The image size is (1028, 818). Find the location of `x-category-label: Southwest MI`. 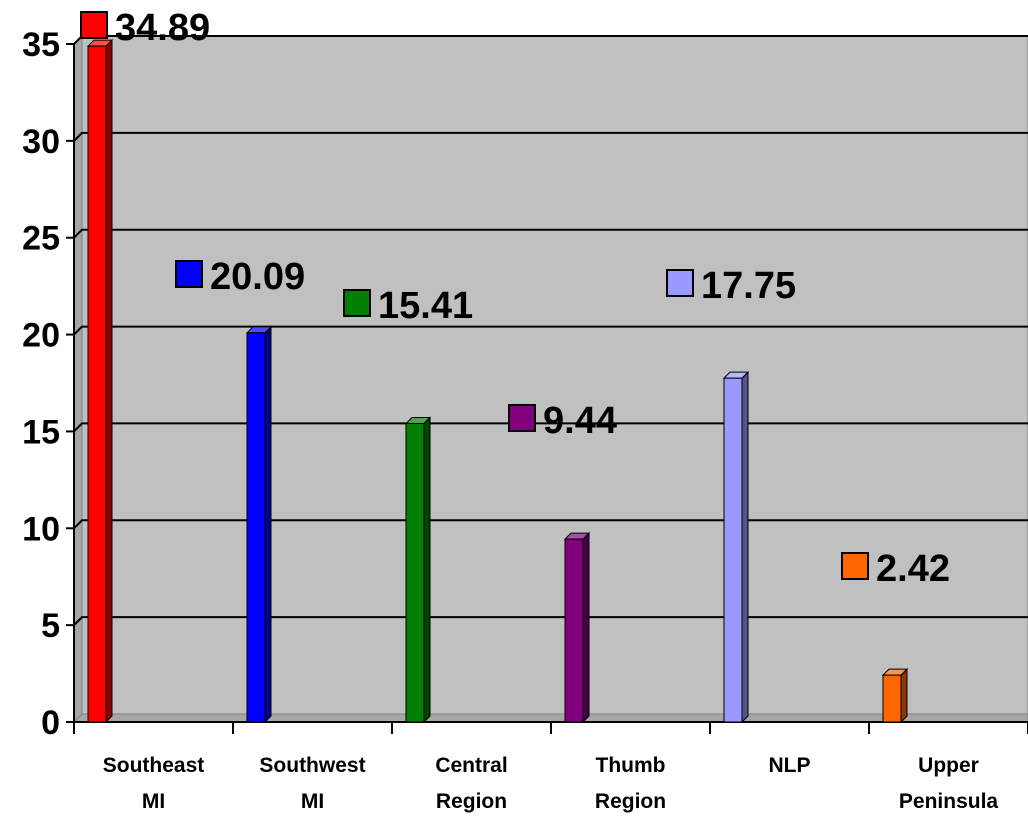

x-category-label: Southwest MI is located at coordinates (312, 783).